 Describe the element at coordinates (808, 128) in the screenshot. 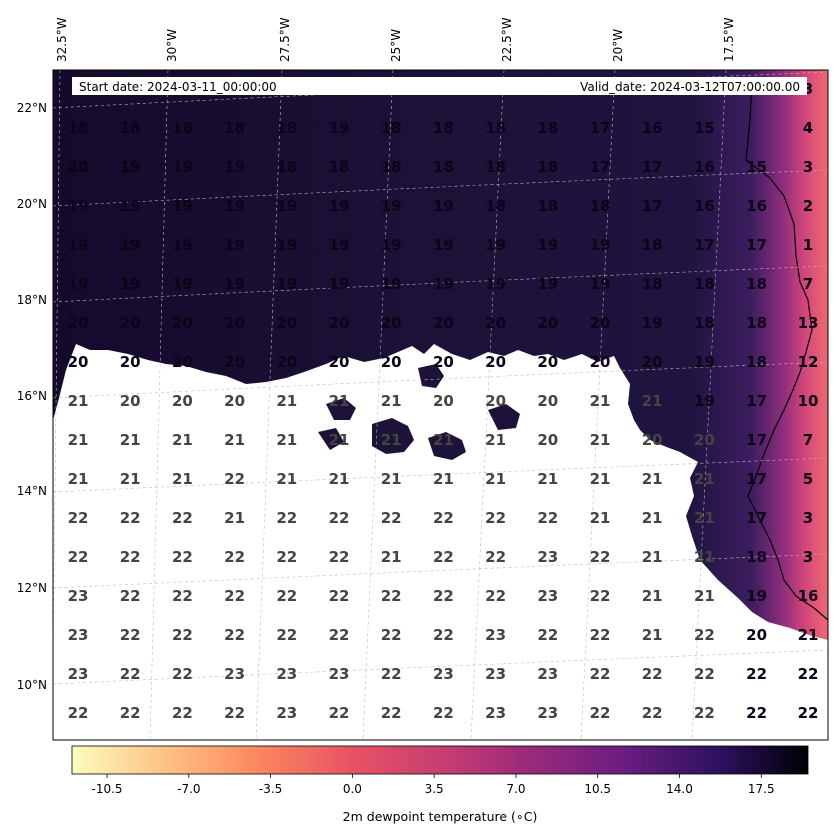

I see `cell-value: 4` at that location.